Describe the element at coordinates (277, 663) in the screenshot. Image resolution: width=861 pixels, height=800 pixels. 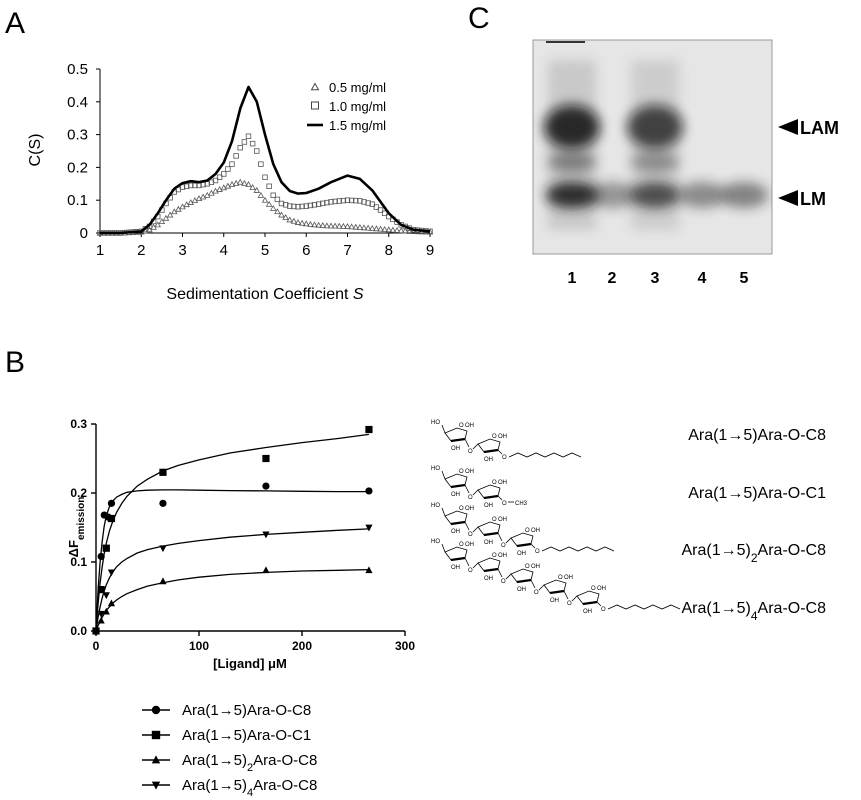
I see `panel-b-x-axis-unit: μM` at that location.